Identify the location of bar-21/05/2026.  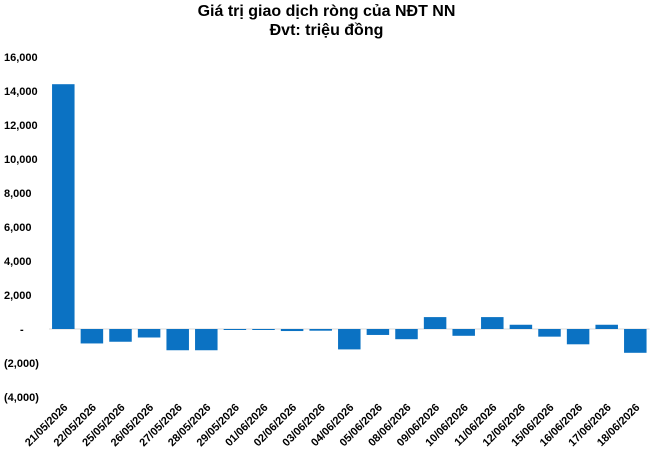
(63, 206).